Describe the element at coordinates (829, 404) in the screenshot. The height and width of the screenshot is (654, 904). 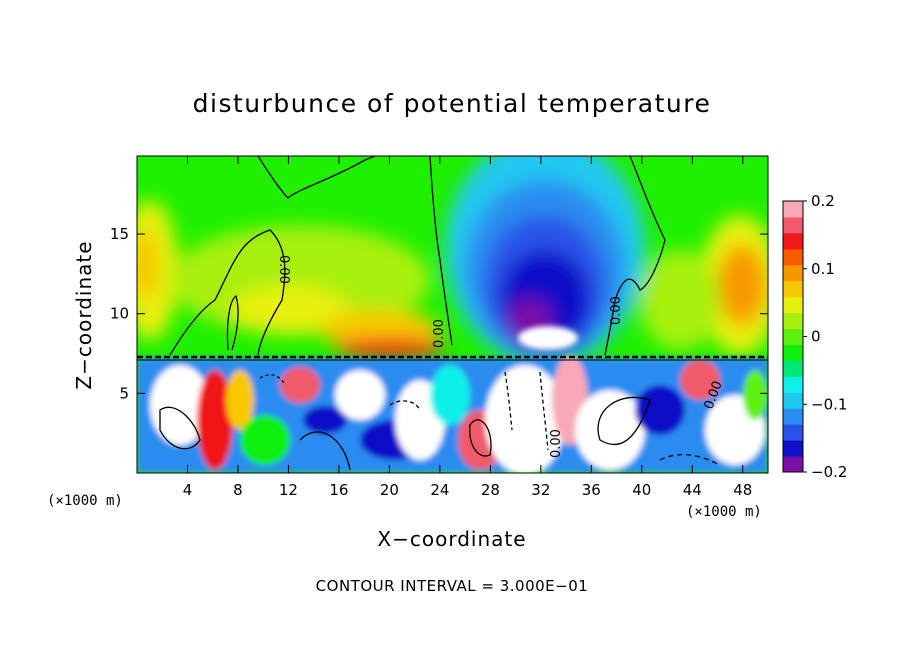
I see `colorbar-tick-label: −0.1` at that location.